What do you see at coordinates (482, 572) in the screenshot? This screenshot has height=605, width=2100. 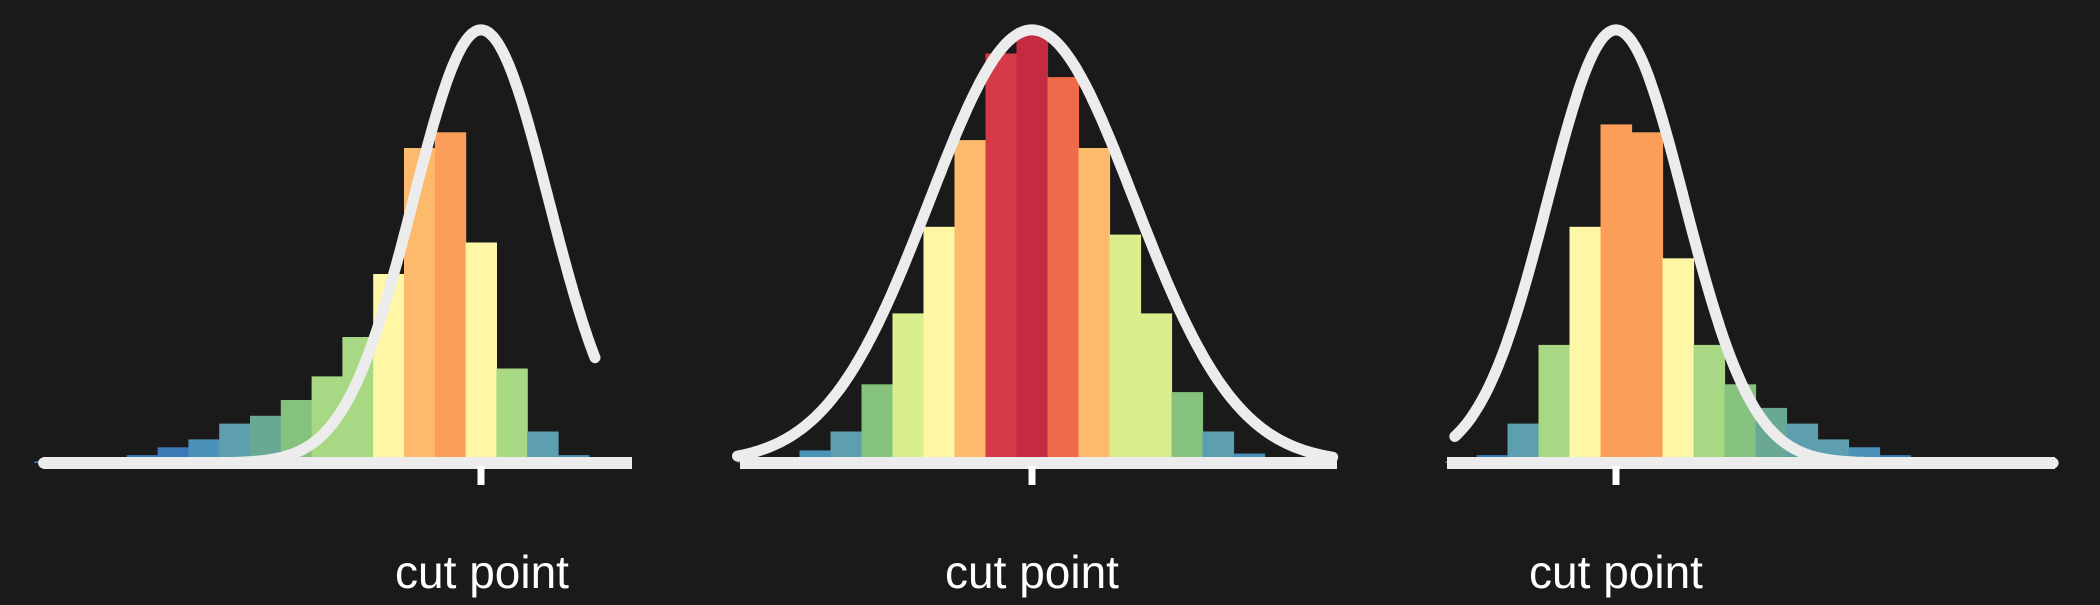 I see `cut-point-label-left: cut point` at bounding box center [482, 572].